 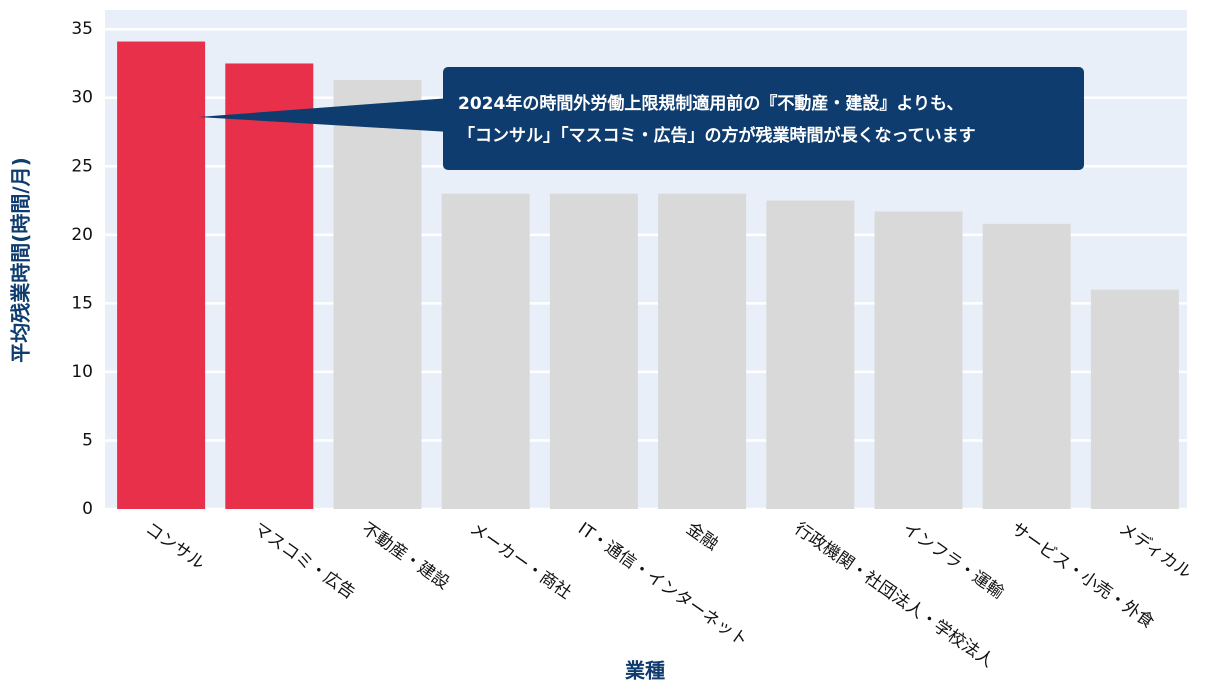 What do you see at coordinates (717, 135) in the screenshot?
I see `annotation: 「コンサル」「マスコミ・広告」の方が残業時間が長くなっています` at bounding box center [717, 135].